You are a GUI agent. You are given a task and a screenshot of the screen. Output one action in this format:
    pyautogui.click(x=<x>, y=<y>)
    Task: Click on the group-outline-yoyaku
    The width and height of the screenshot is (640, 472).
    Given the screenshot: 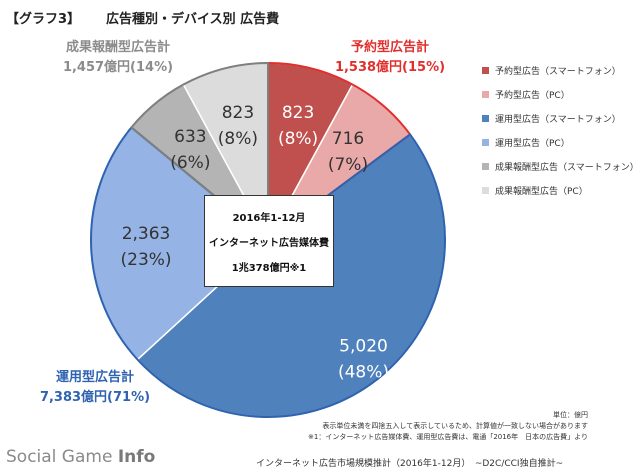 What is the action you would take?
    pyautogui.click(x=339, y=151)
    